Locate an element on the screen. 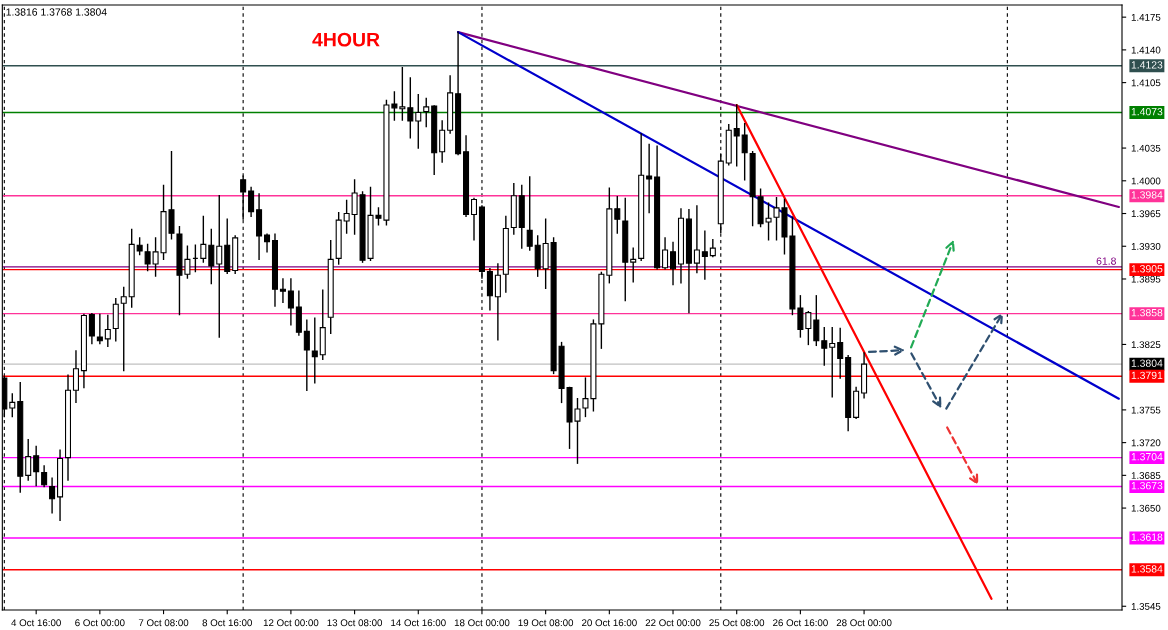 The height and width of the screenshot is (630, 1168). x-tick-label: 13 Oct 08:00 is located at coordinates (355, 623).